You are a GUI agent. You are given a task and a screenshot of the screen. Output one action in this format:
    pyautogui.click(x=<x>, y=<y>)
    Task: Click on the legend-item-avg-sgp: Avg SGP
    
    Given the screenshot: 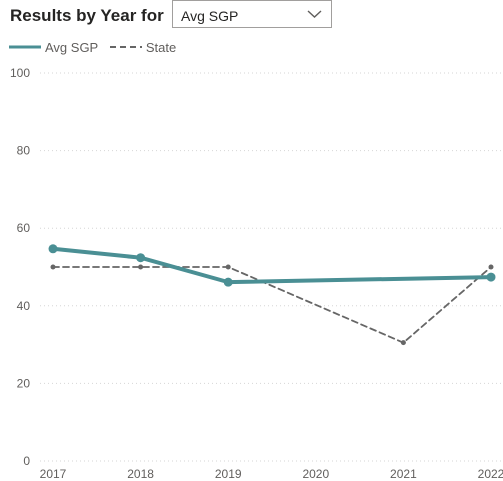 What is the action you would take?
    pyautogui.click(x=53, y=47)
    